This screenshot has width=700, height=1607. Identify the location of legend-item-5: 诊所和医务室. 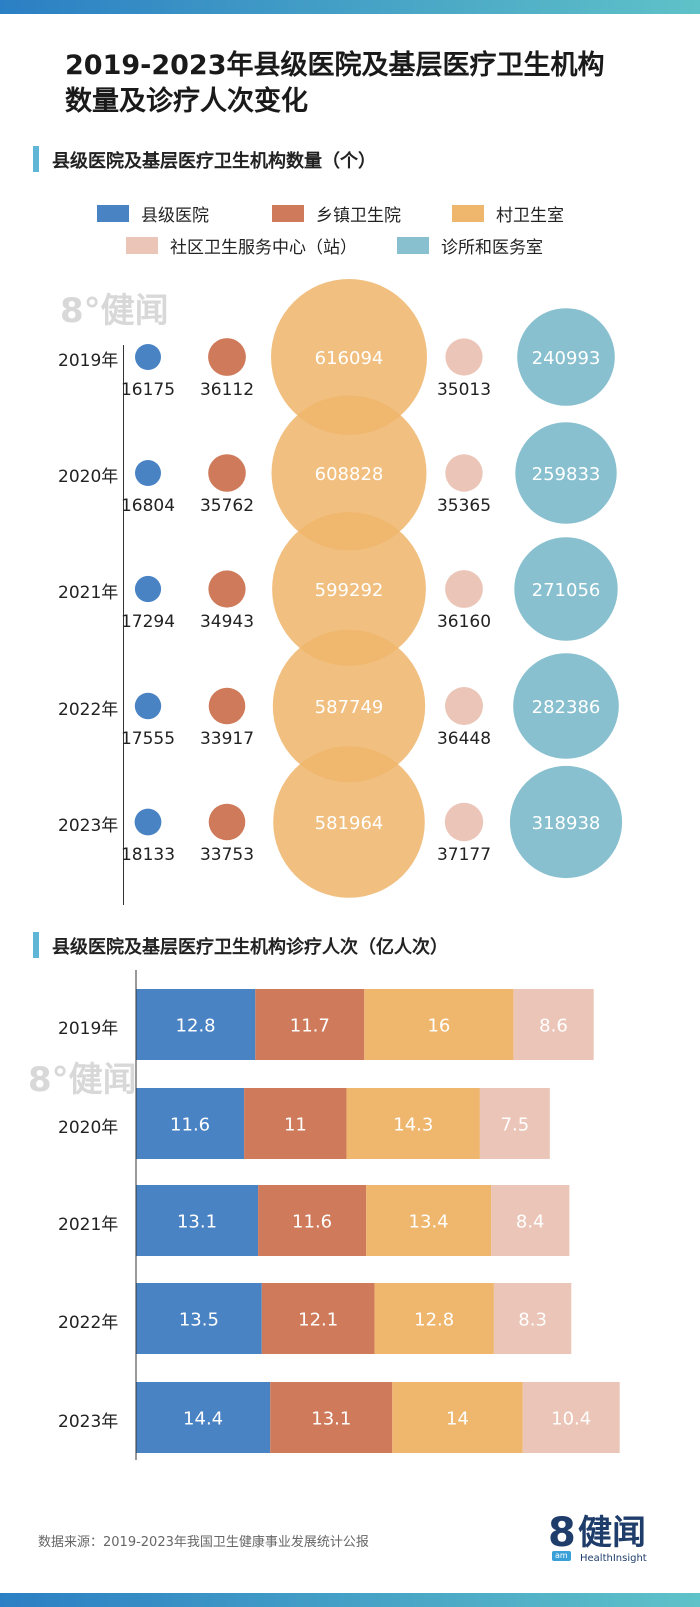
(470, 246).